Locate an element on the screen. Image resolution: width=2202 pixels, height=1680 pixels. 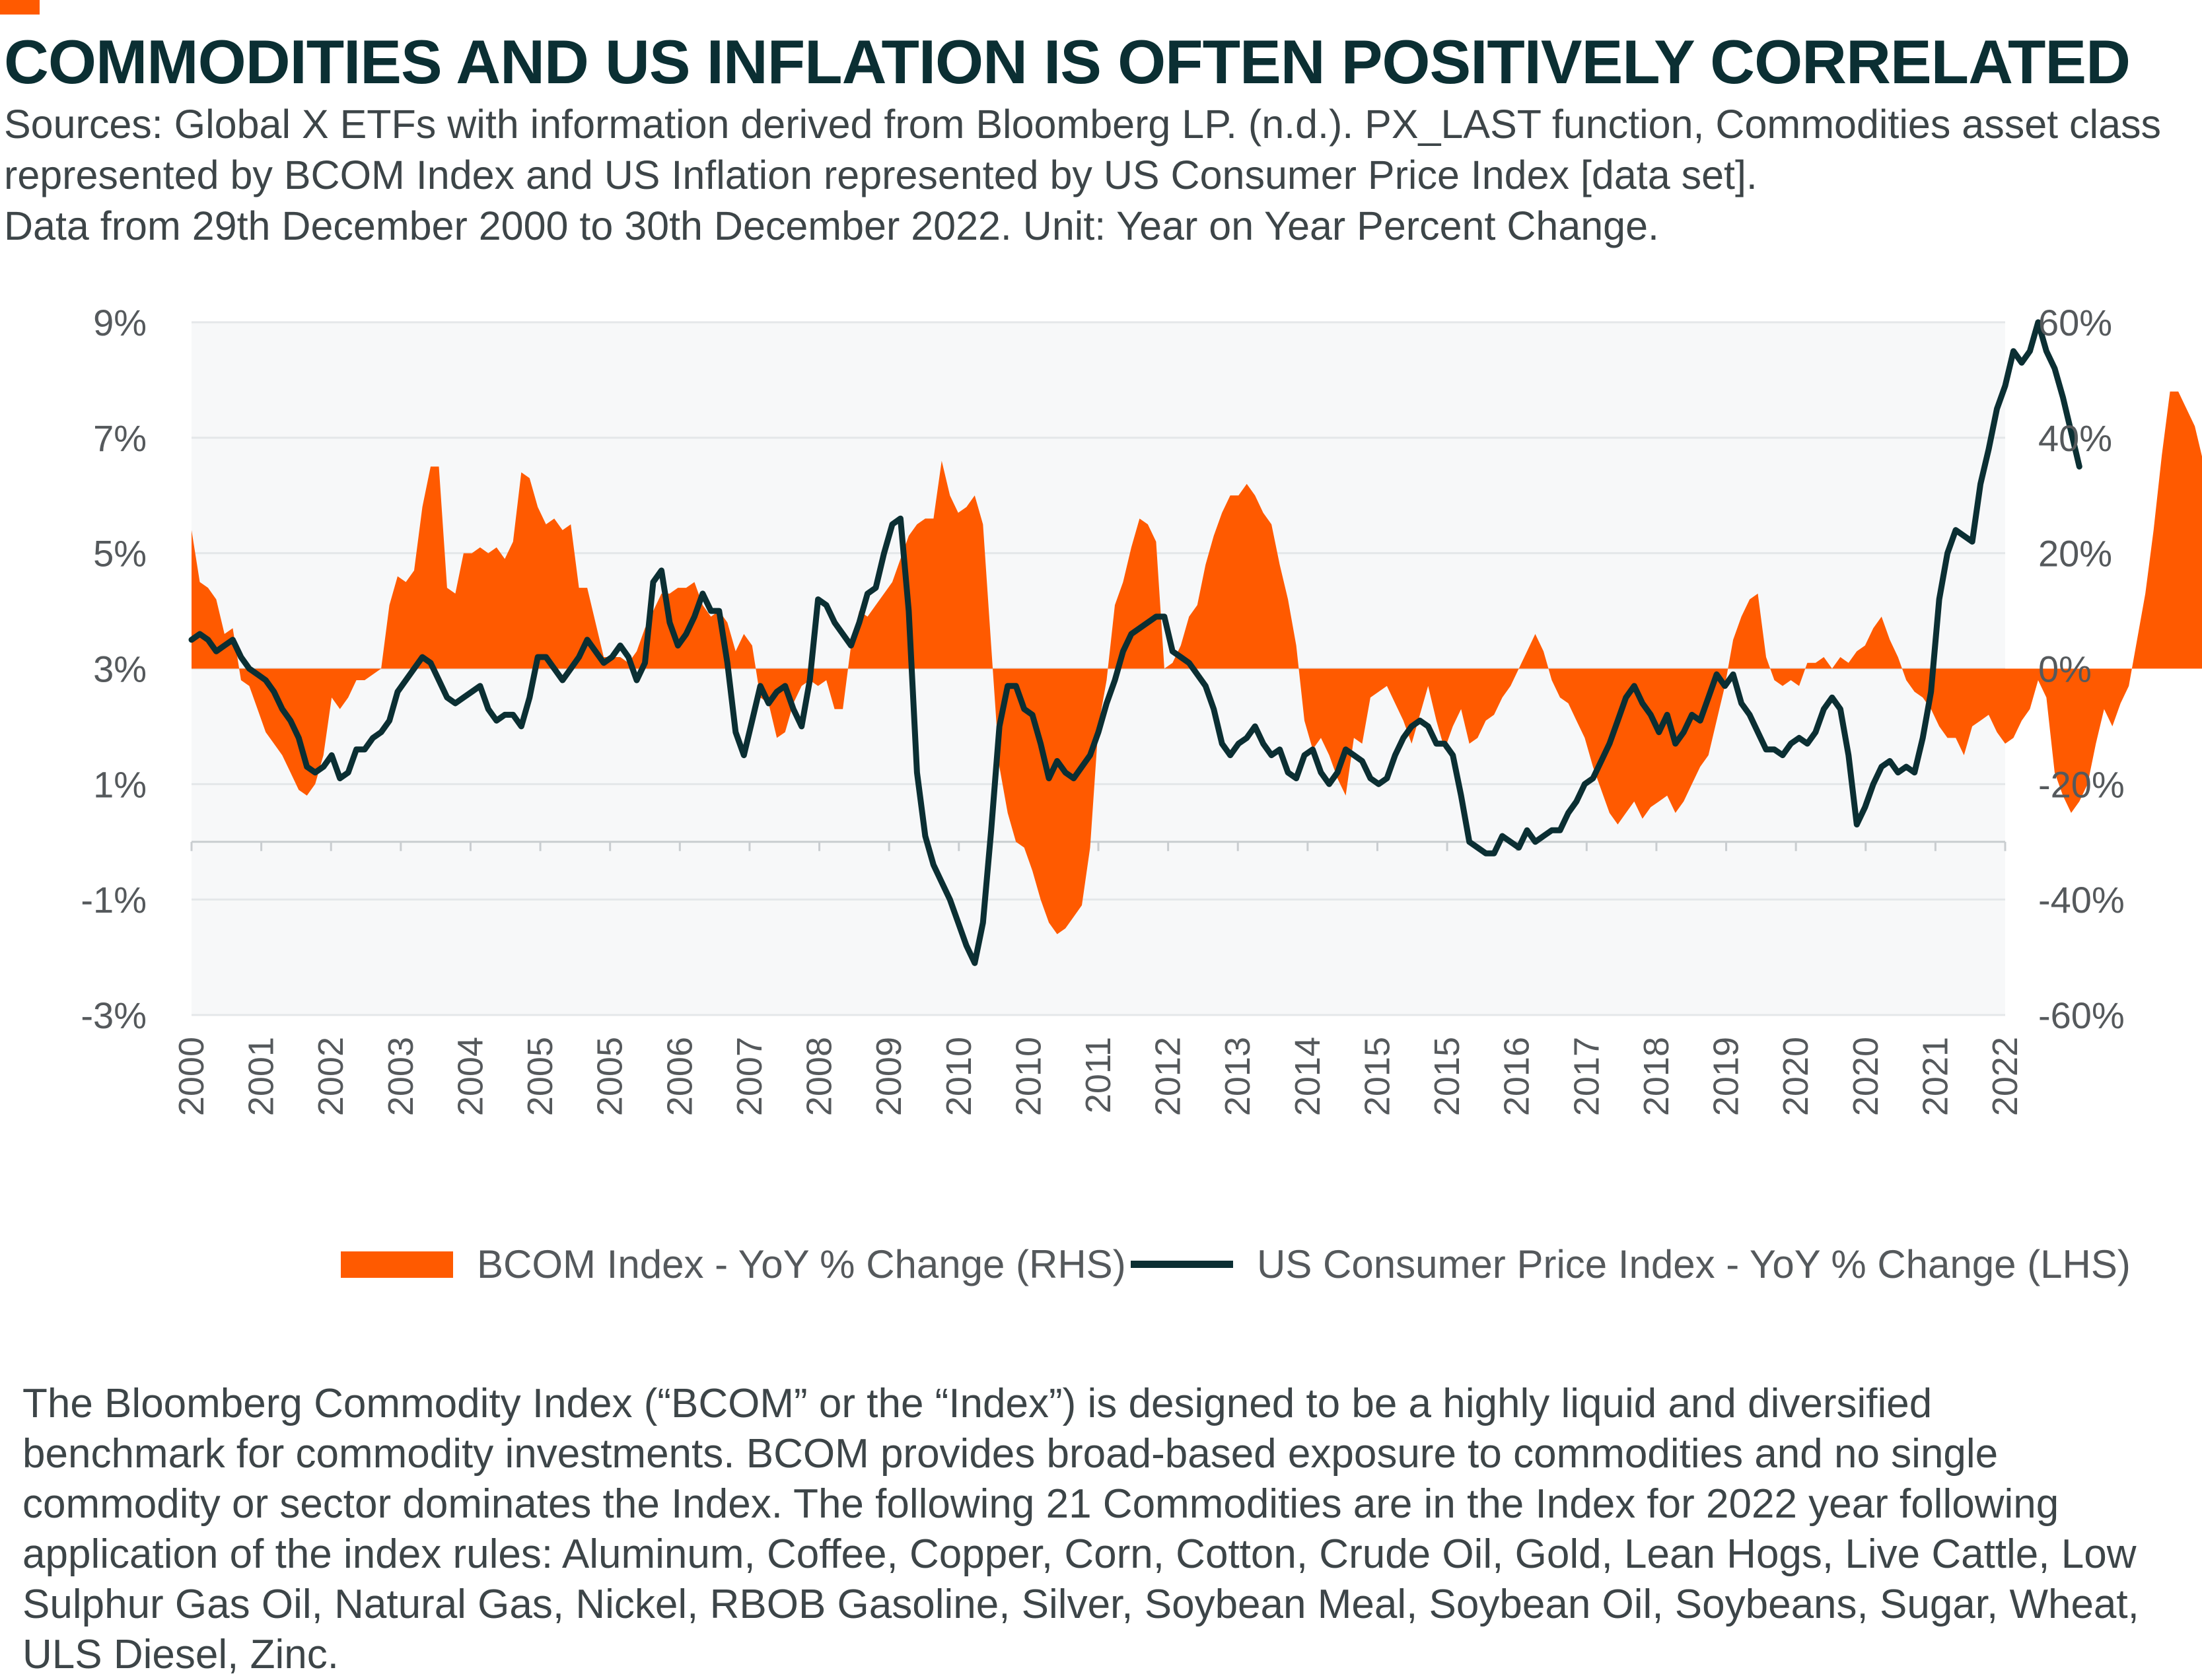
y-left-tick-label: 5% is located at coordinates (120, 554).